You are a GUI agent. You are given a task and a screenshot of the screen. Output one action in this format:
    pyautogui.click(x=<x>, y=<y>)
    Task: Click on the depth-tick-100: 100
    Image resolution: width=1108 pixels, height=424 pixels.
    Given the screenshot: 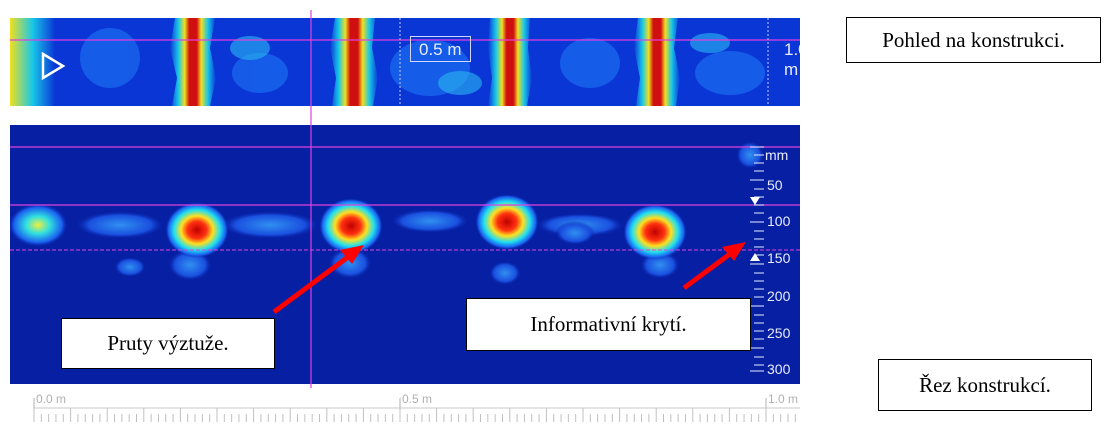 What is the action you would take?
    pyautogui.click(x=779, y=221)
    